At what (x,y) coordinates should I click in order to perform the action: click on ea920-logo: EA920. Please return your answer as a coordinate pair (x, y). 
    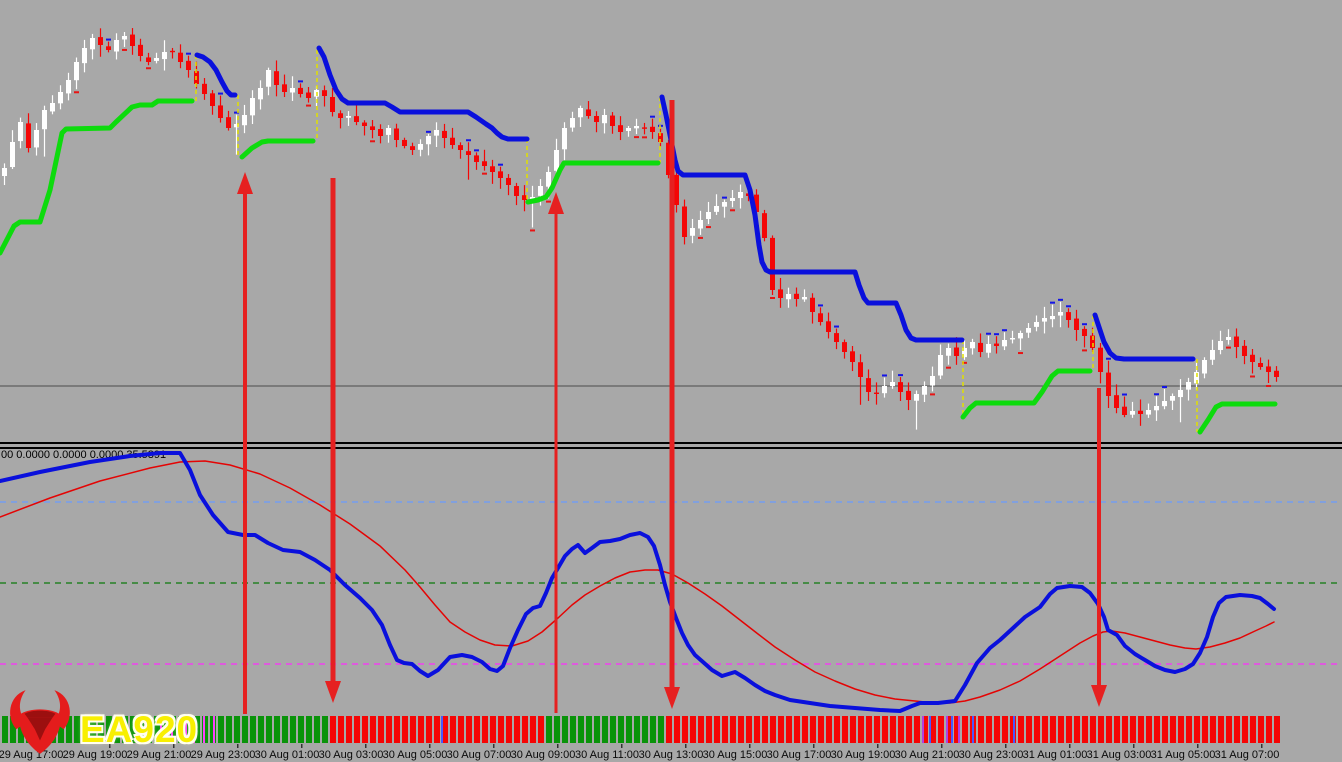
    Looking at the image, I should click on (101, 722).